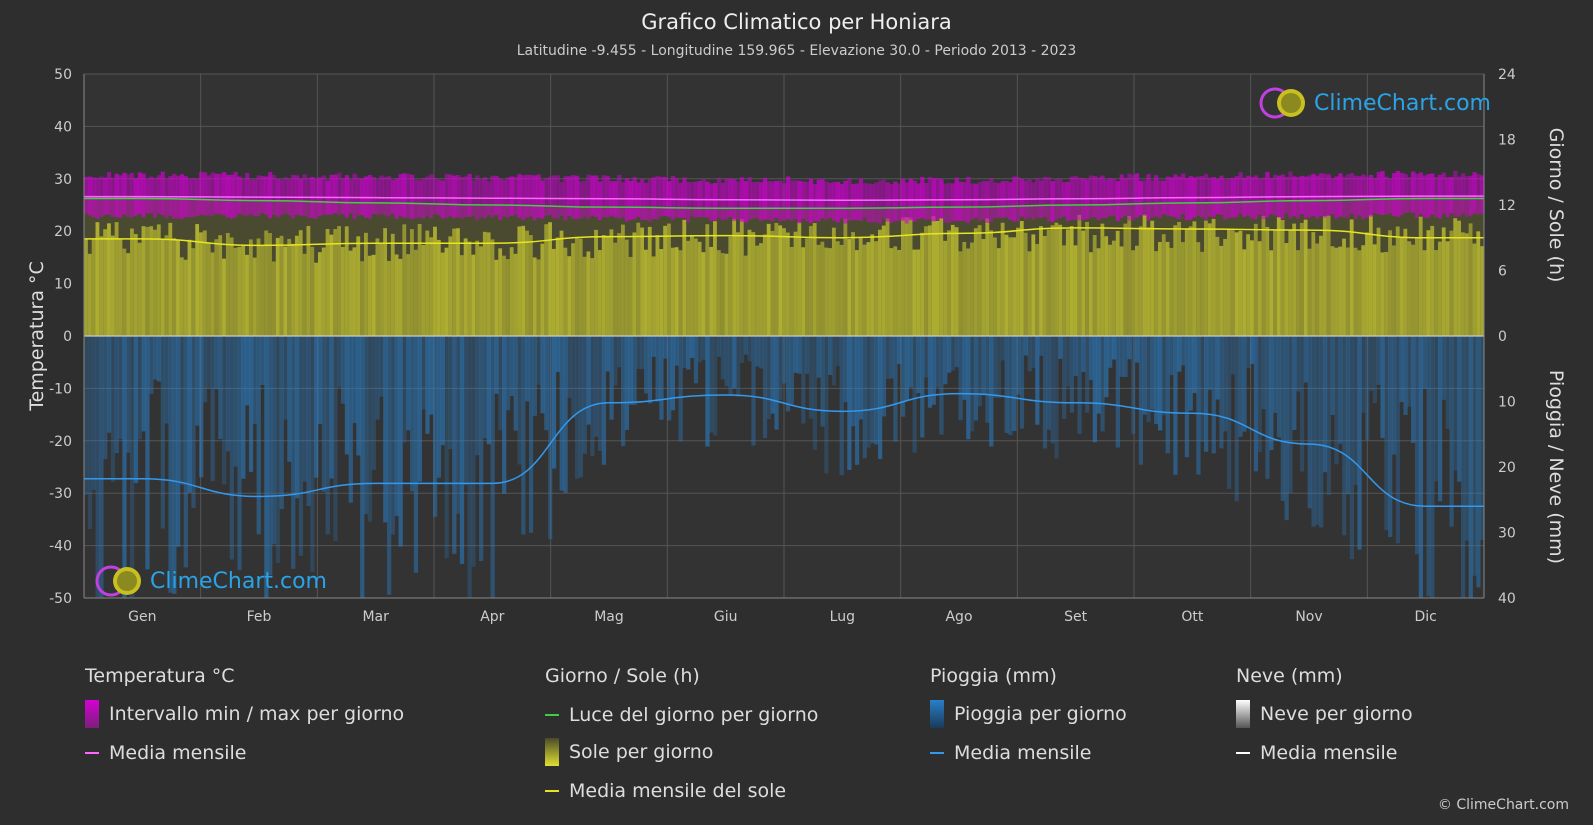  Describe the element at coordinates (1502, 272) in the screenshot. I see `y-right-top-tick-label: 6` at that location.